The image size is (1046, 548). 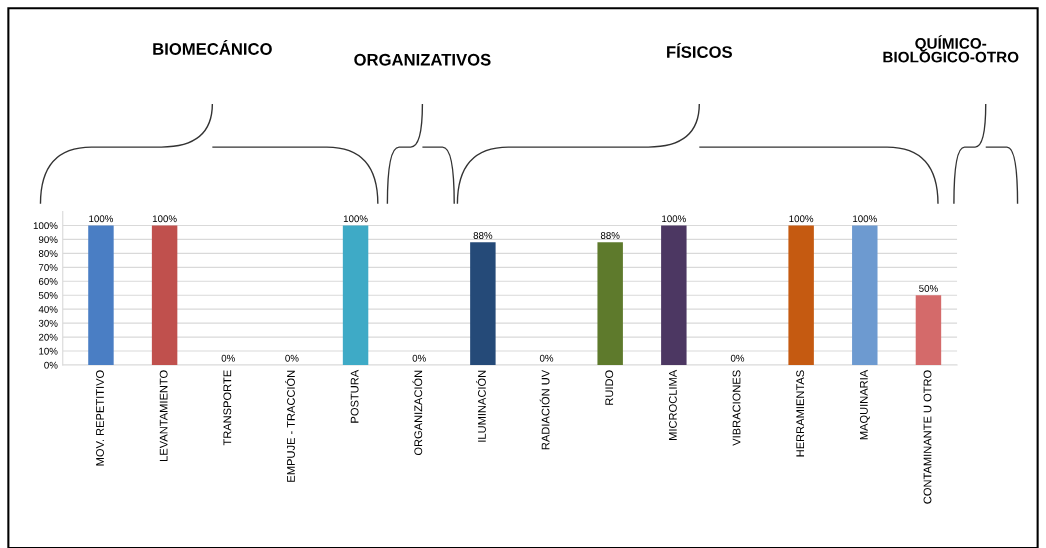 I want to click on x-tick-label: ORGANIZACIÓN, so click(x=417, y=413).